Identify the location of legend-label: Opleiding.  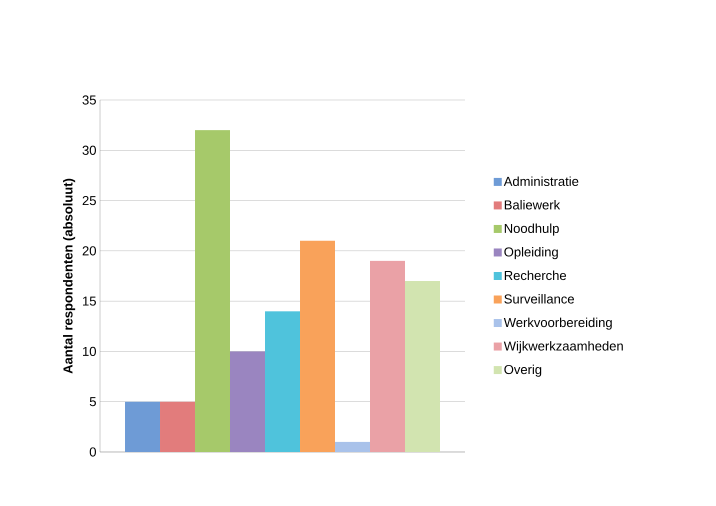
(531, 253).